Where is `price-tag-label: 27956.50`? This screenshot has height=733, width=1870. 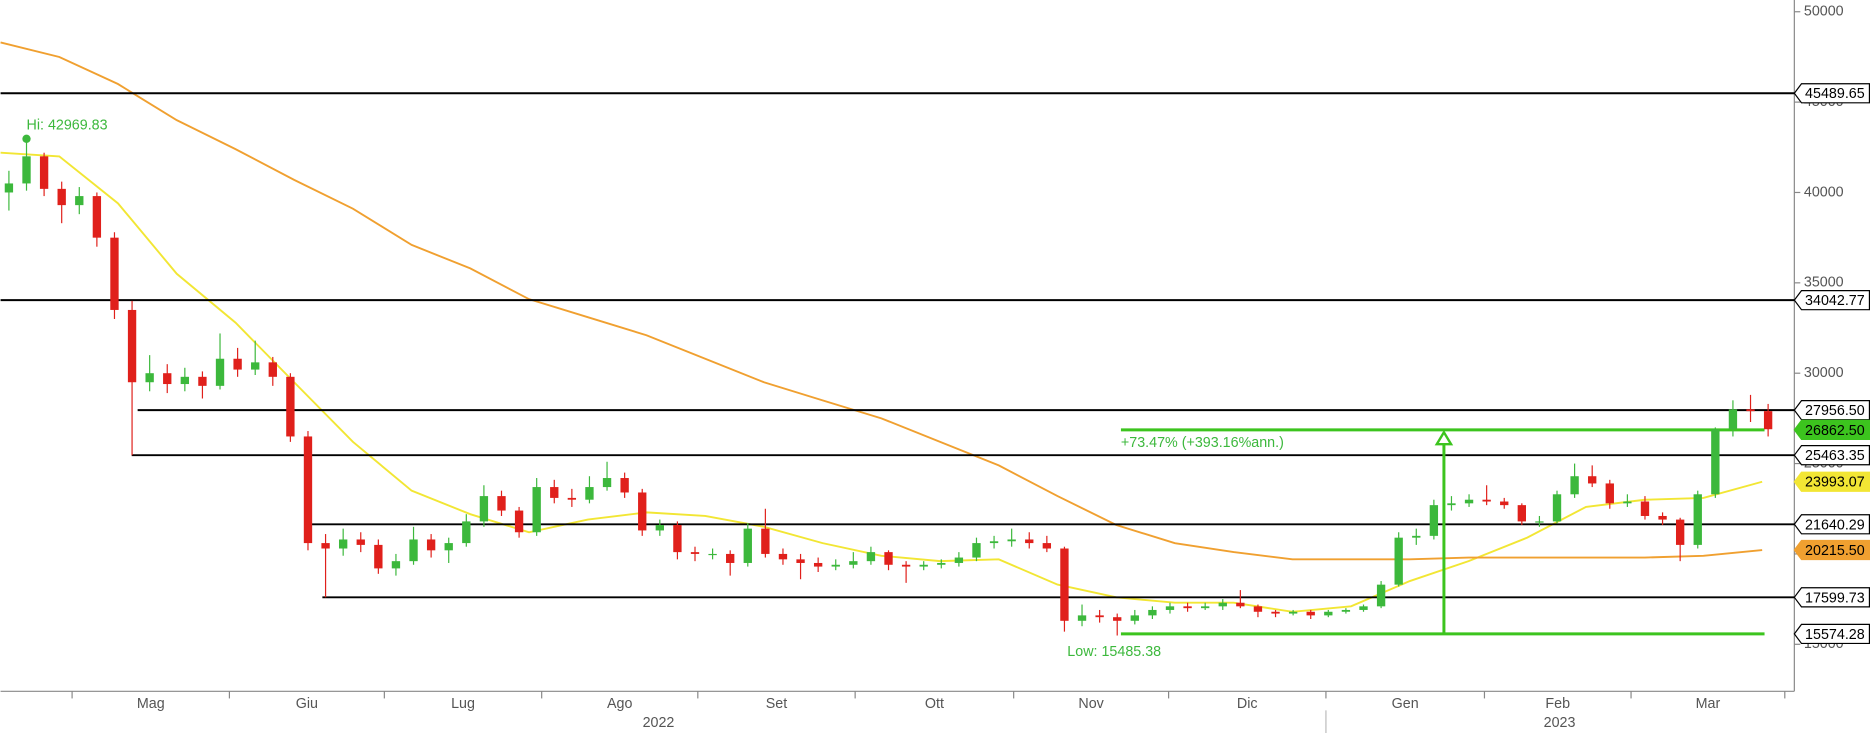 price-tag-label: 27956.50 is located at coordinates (1835, 411).